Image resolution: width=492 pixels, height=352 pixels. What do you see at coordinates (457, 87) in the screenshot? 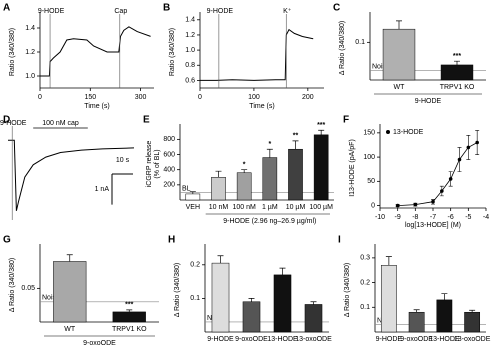
I see `x-tick-label: TRPV1 KO` at bounding box center [457, 87].